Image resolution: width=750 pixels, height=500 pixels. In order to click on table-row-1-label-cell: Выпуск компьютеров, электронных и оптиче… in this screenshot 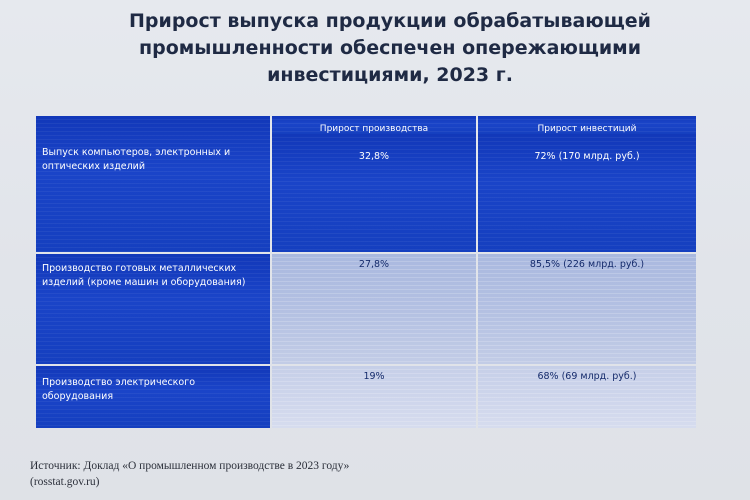, I will do `click(153, 184)`.